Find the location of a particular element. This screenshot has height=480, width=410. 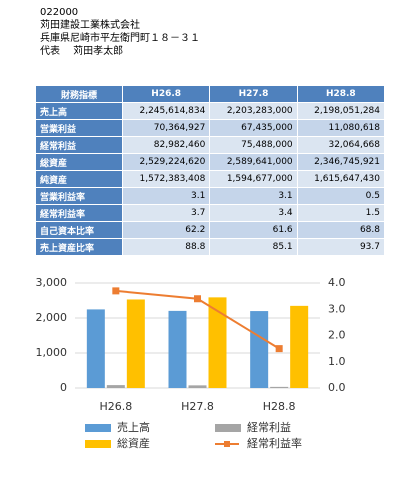

table-row: 自己資本比率 62.2 61.6 68.8 is located at coordinates (210, 230).